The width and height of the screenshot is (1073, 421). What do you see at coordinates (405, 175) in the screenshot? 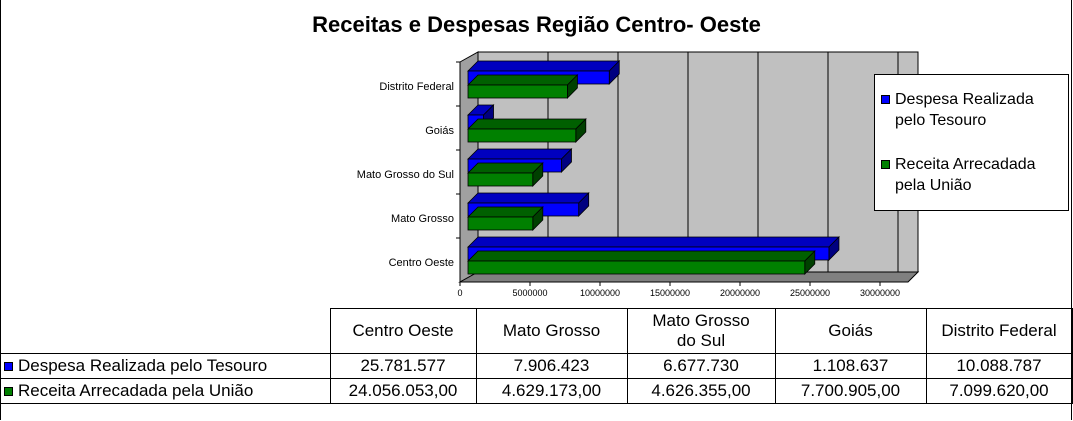
I see `y-tick-label: Mato Grosso do Sul` at bounding box center [405, 175].